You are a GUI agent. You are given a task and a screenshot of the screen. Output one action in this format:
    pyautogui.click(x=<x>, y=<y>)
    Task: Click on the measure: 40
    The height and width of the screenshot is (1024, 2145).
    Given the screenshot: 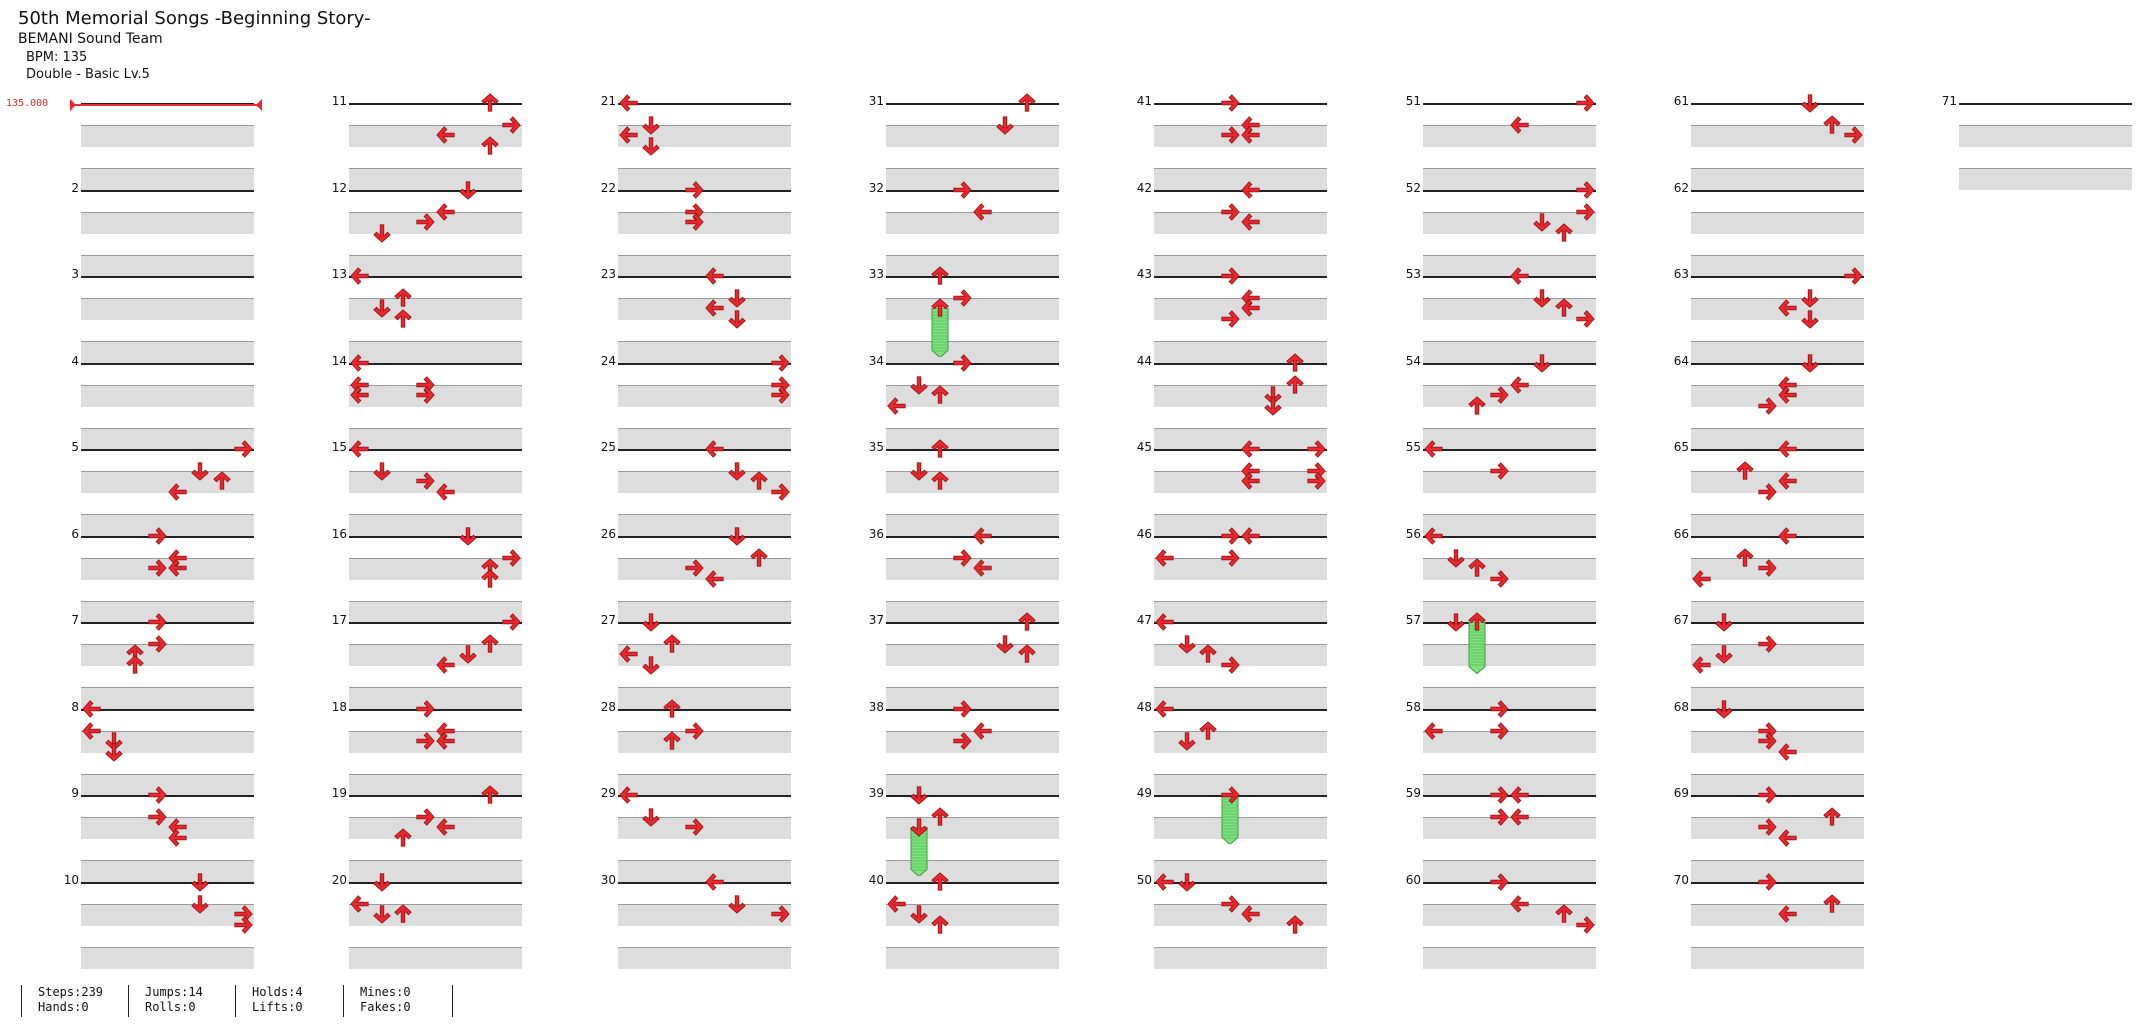 What is the action you would take?
    pyautogui.click(x=964, y=920)
    